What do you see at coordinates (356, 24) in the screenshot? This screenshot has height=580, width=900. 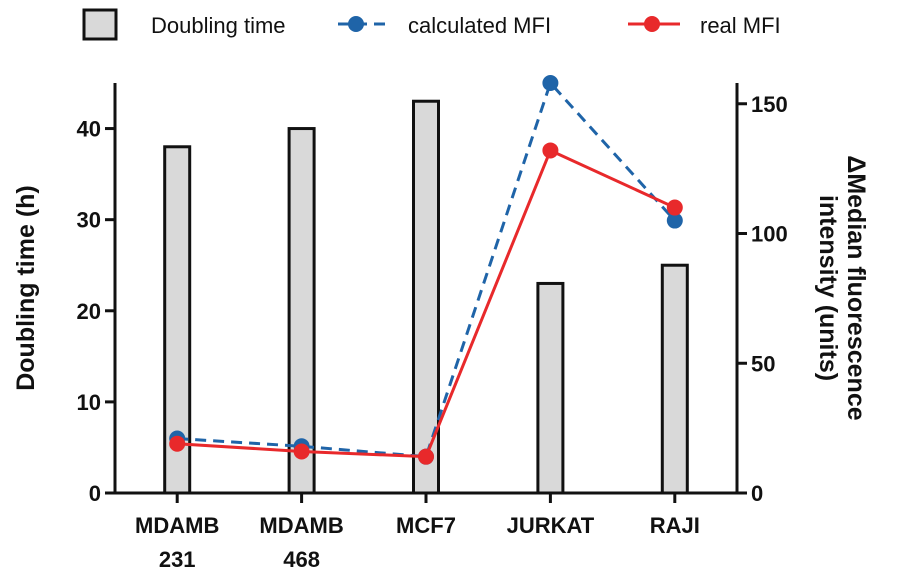 I see `legend-marker-calculated-mfi` at bounding box center [356, 24].